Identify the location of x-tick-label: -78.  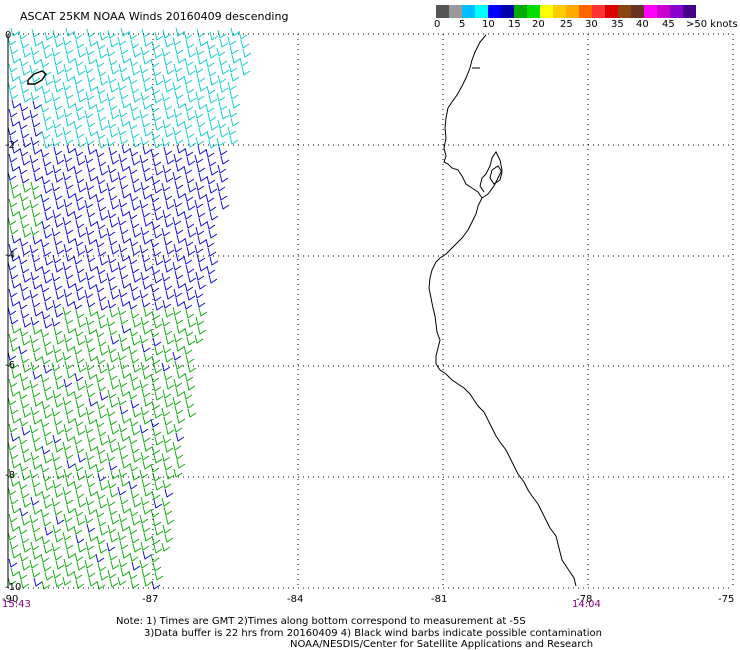
(584, 599).